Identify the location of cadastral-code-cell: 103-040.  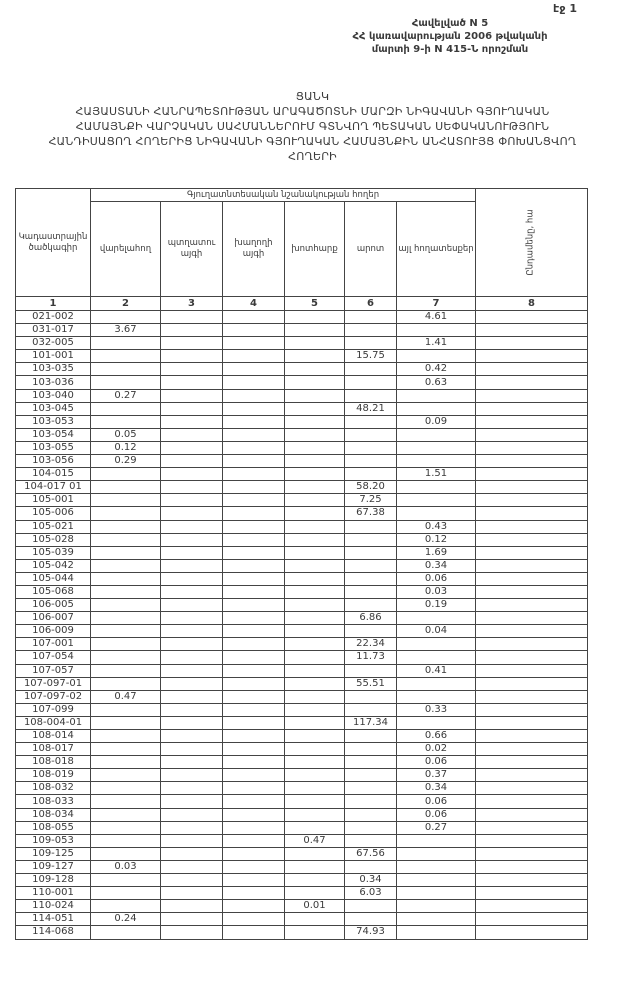
(53, 395).